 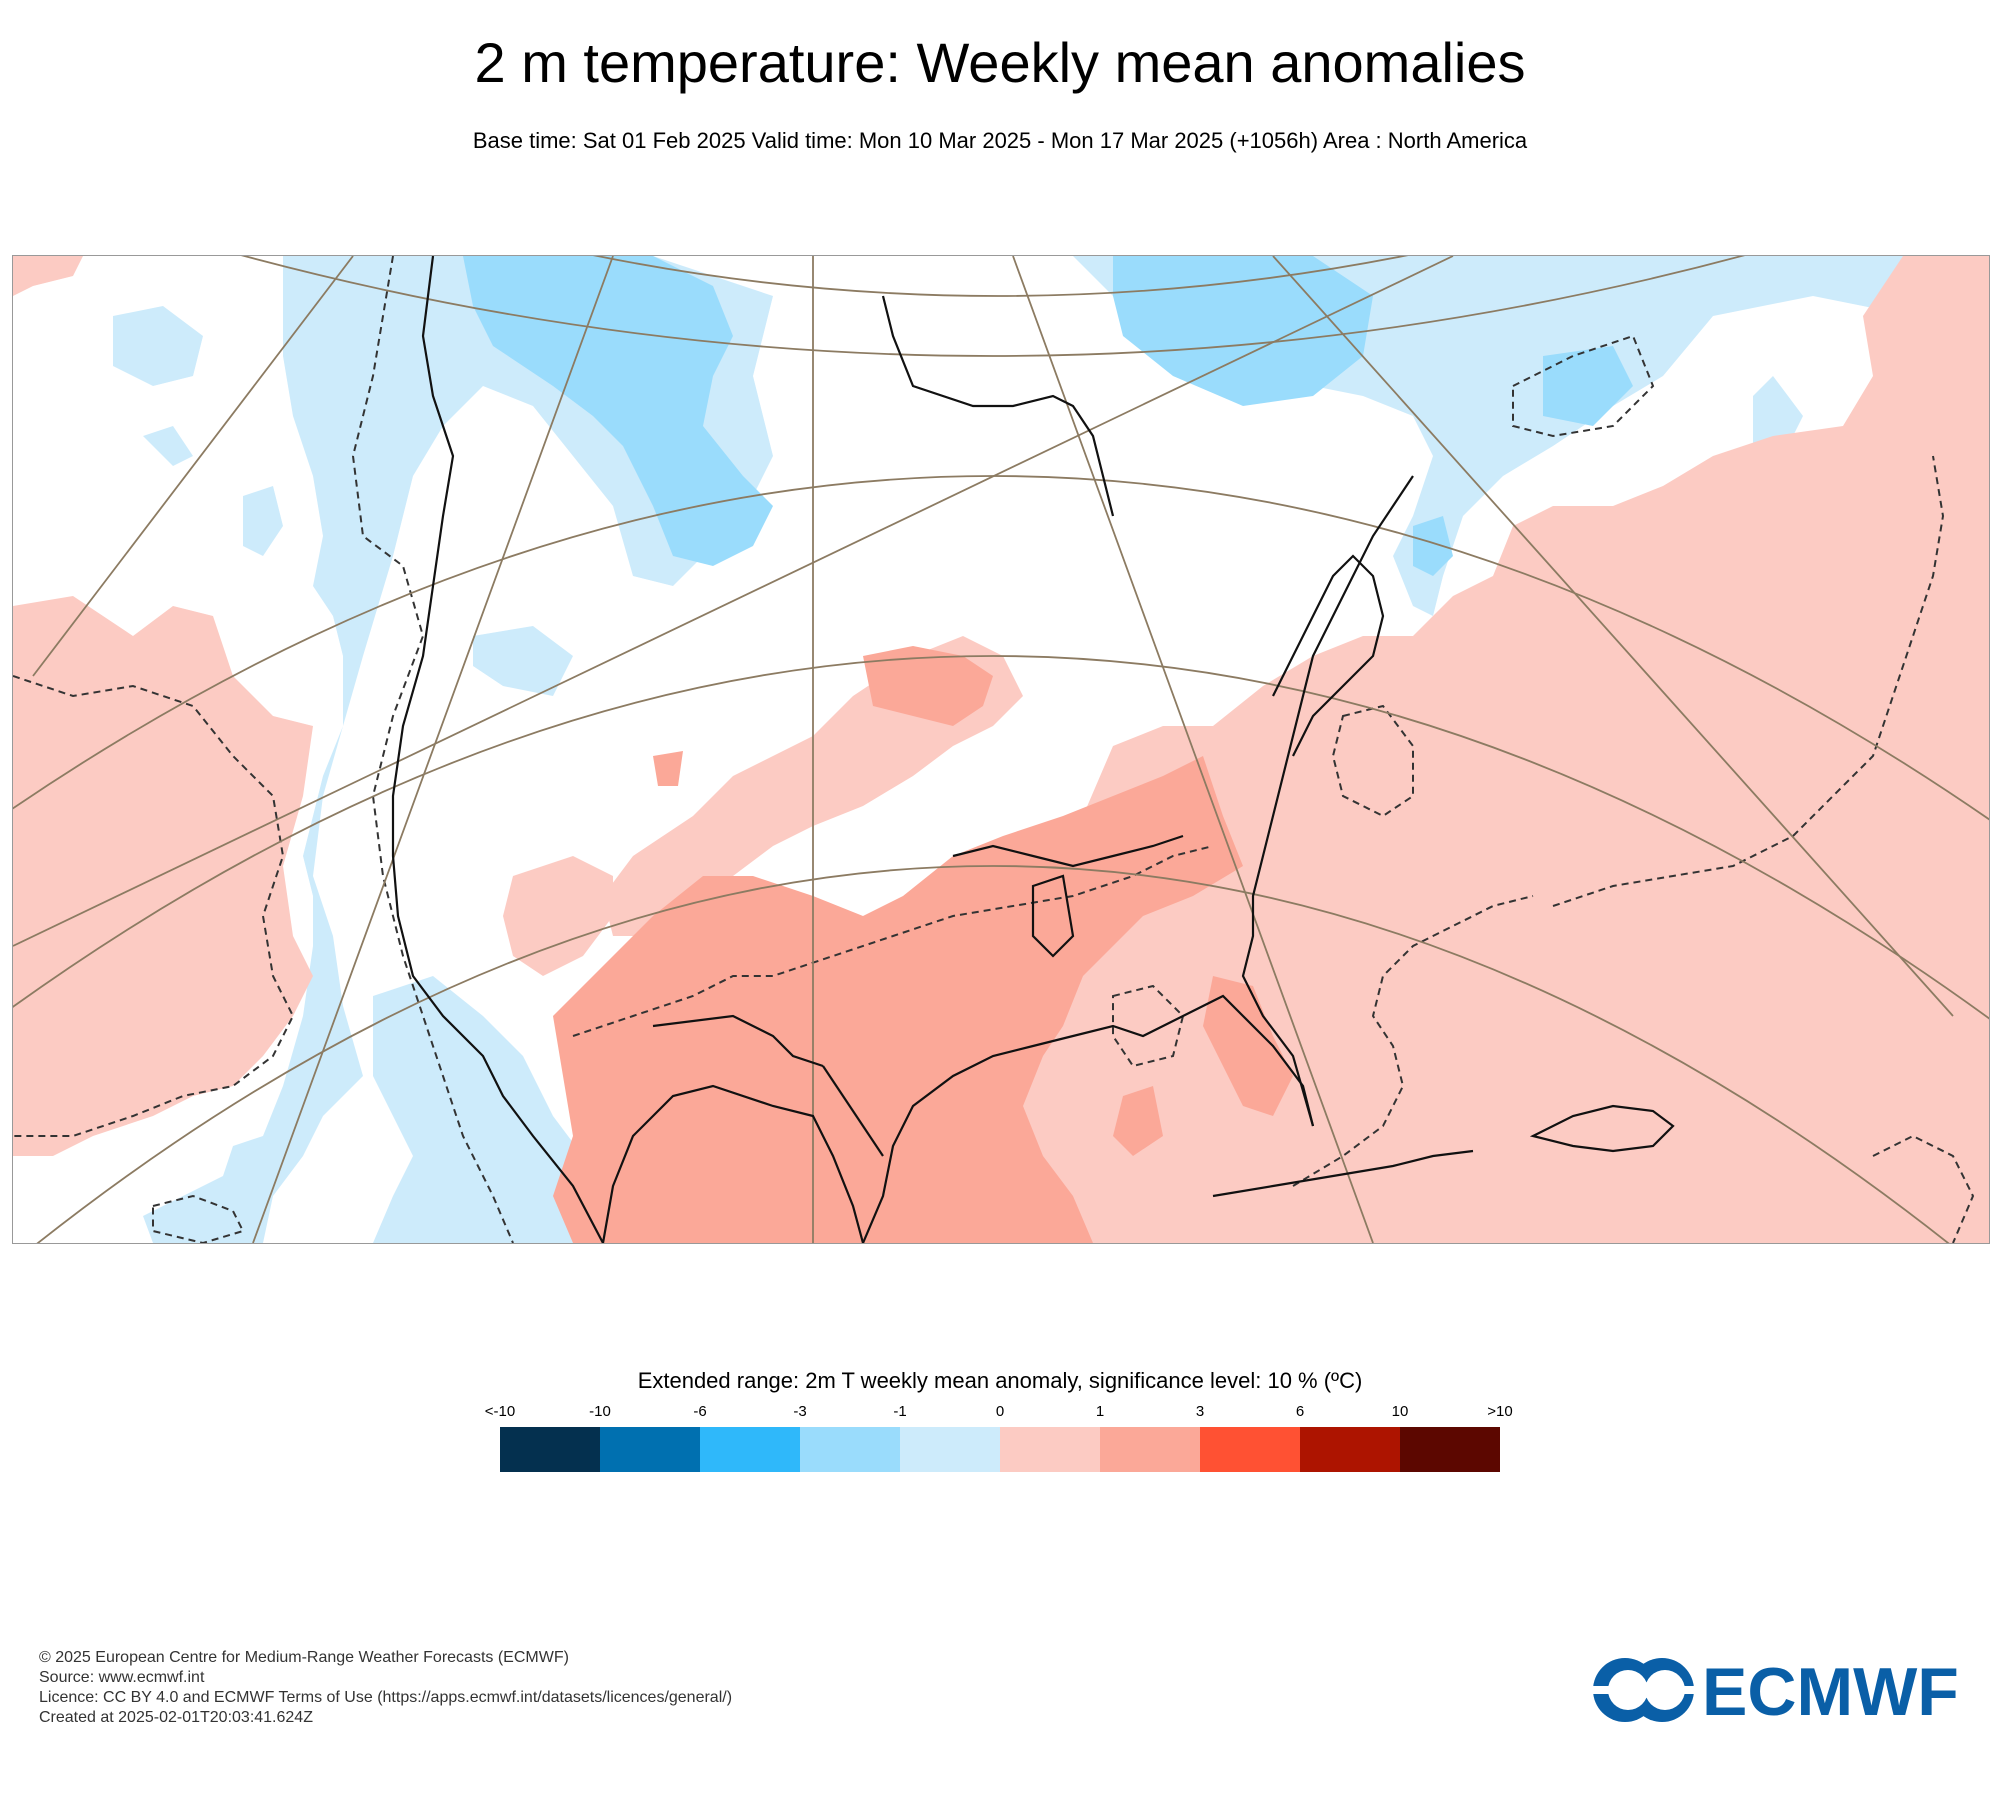 What do you see at coordinates (122, 1677) in the screenshot?
I see `footer-line: Source: www.ecmwf.int` at bounding box center [122, 1677].